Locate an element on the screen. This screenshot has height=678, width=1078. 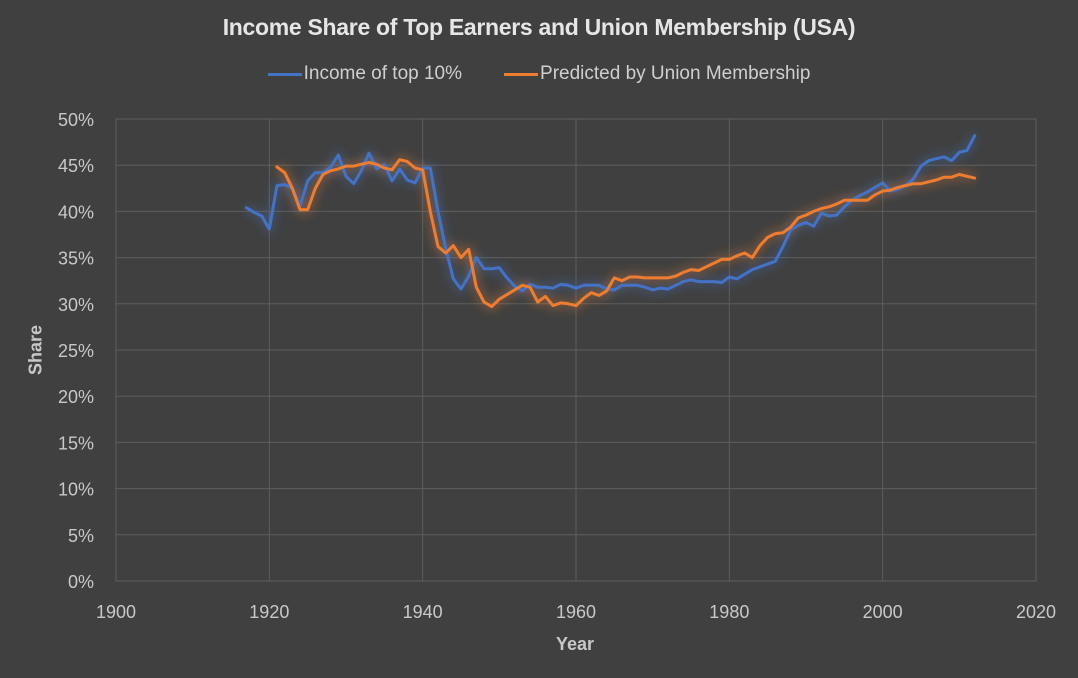
legend-item-predicted-union: Predicted by Union Membership is located at coordinates (657, 74).